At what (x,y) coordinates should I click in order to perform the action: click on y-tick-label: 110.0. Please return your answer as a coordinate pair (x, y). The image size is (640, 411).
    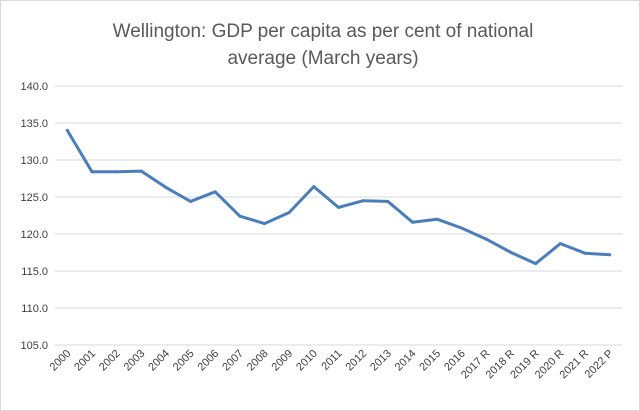
    Looking at the image, I should click on (34, 309).